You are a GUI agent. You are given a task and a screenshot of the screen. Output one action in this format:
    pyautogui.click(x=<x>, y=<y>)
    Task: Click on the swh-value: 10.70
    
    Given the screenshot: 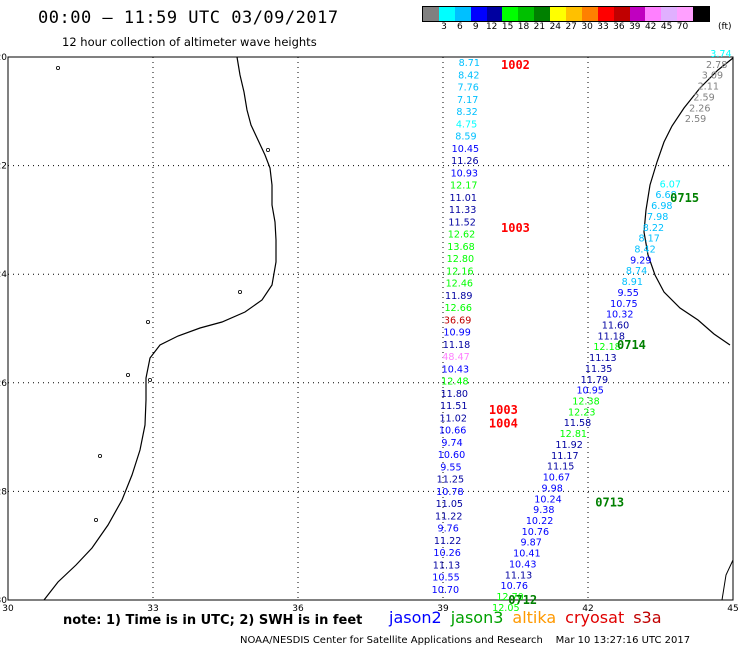 What is the action you would take?
    pyautogui.click(x=445, y=590)
    